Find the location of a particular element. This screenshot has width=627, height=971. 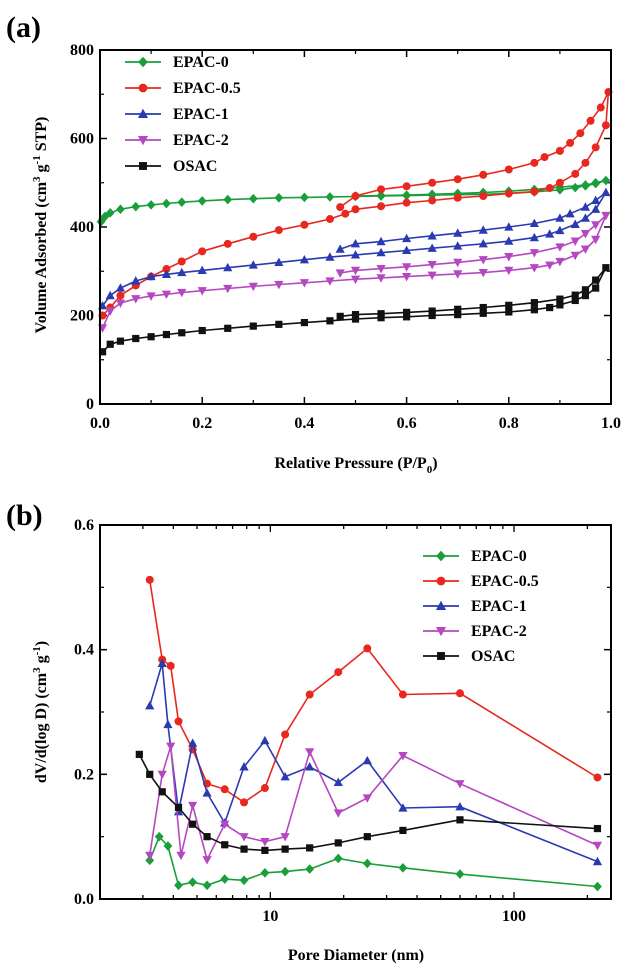

legend-label: OSAC is located at coordinates (493, 656).